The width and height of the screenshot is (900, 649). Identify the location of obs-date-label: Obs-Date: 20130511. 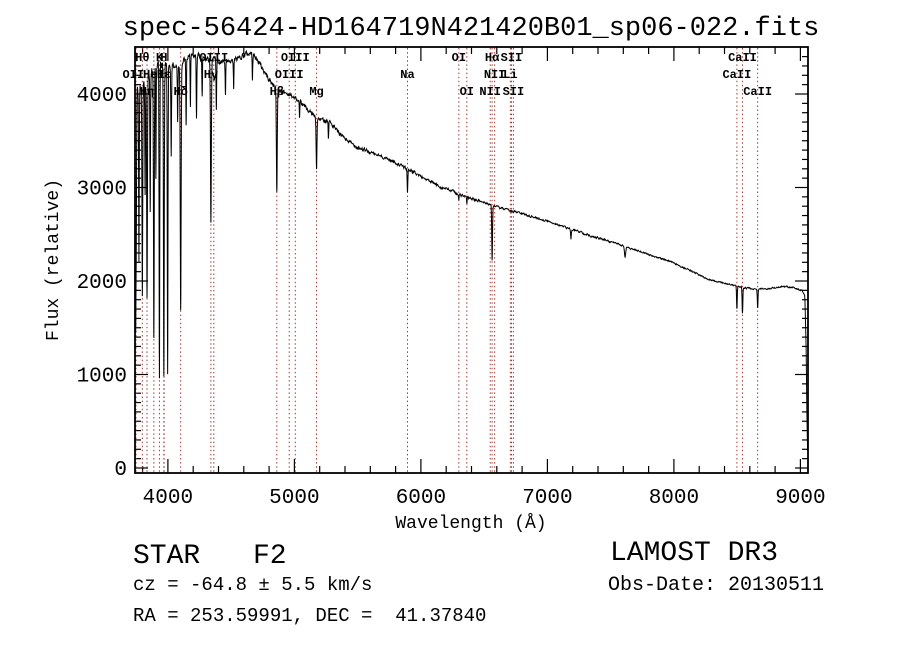
(716, 585).